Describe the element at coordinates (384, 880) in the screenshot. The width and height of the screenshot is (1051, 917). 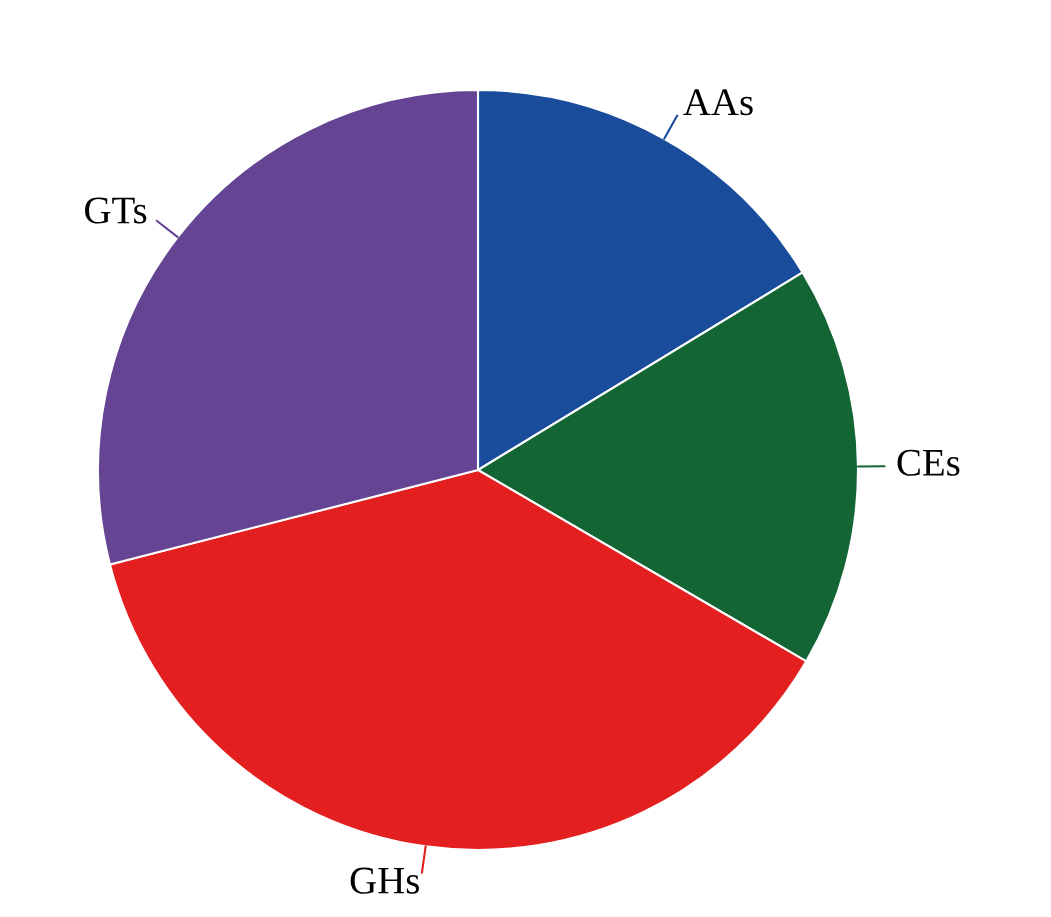
I see `slice-label: GHs` at that location.